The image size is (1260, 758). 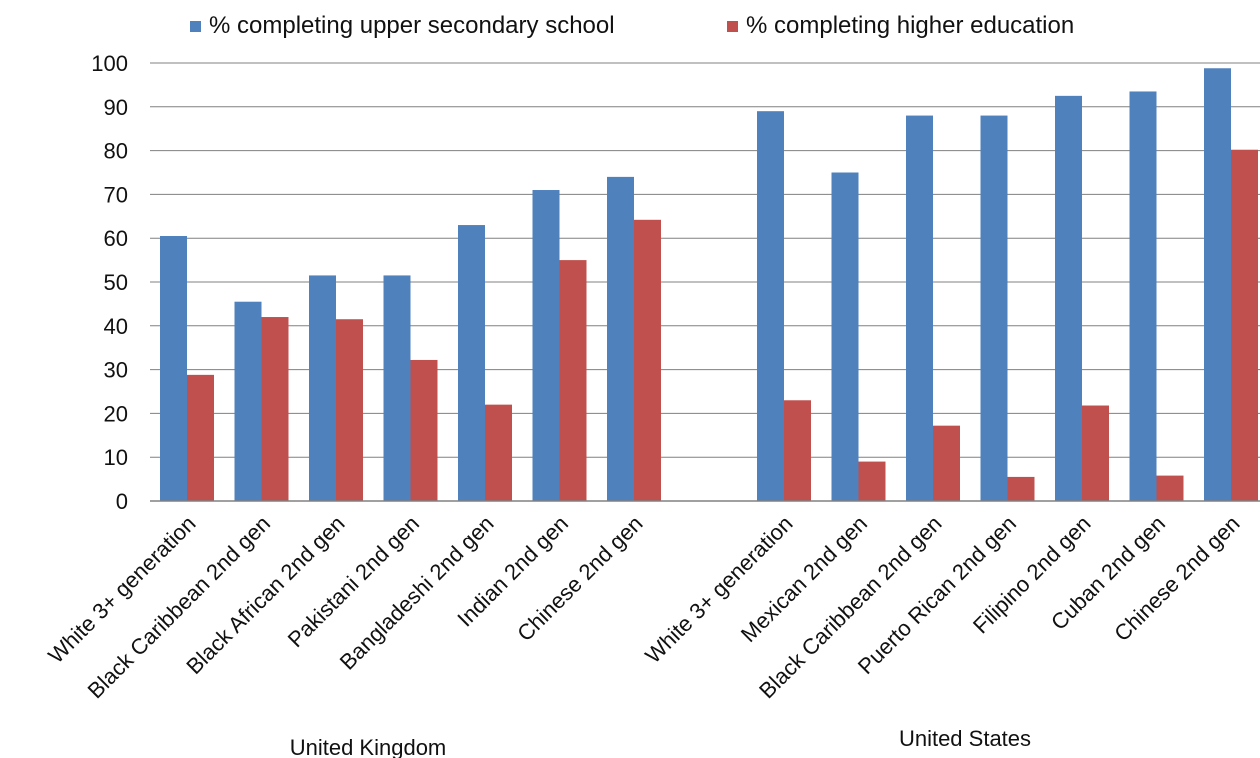 I want to click on x-tick-label: Mexican 2nd gen, so click(x=804, y=579).